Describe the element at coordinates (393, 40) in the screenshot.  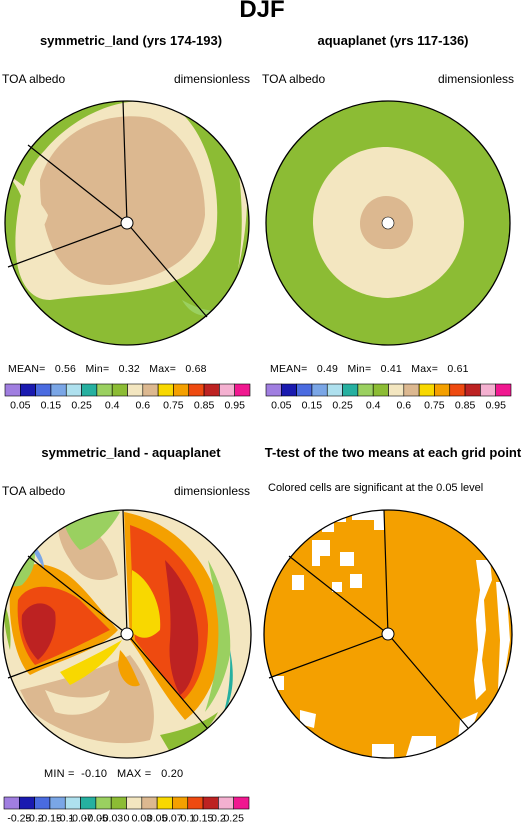
I see `panel-2-title: aquaplanet (yrs 117-136)` at that location.